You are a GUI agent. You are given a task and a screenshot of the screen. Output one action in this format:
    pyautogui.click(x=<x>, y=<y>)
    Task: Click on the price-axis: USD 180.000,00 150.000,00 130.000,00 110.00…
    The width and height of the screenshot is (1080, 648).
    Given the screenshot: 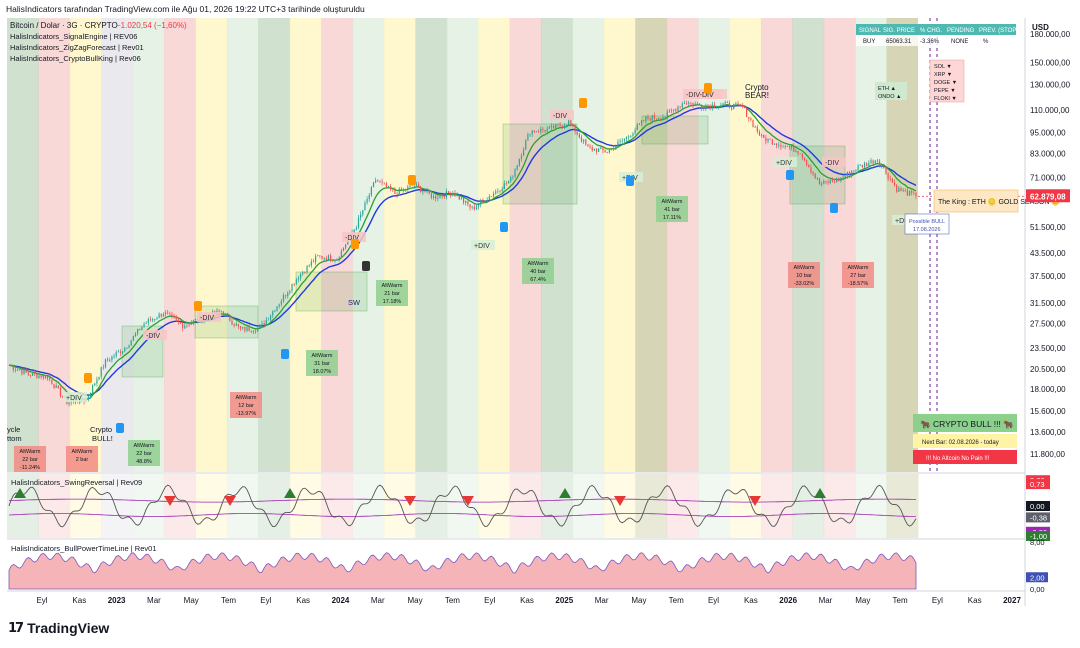 What is the action you would take?
    pyautogui.click(x=1048, y=241)
    